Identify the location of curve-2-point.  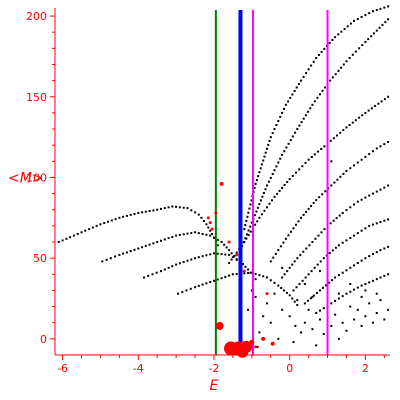
(255, 279).